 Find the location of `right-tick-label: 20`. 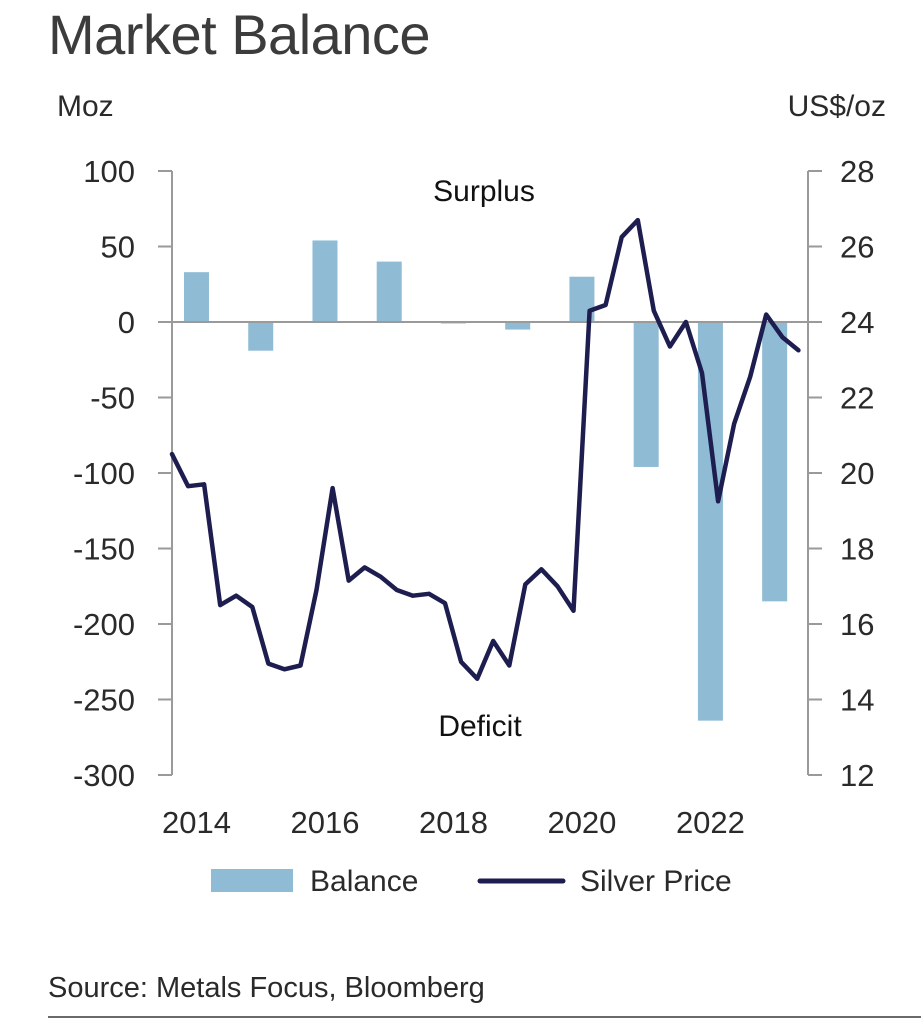

right-tick-label: 20 is located at coordinates (857, 473).